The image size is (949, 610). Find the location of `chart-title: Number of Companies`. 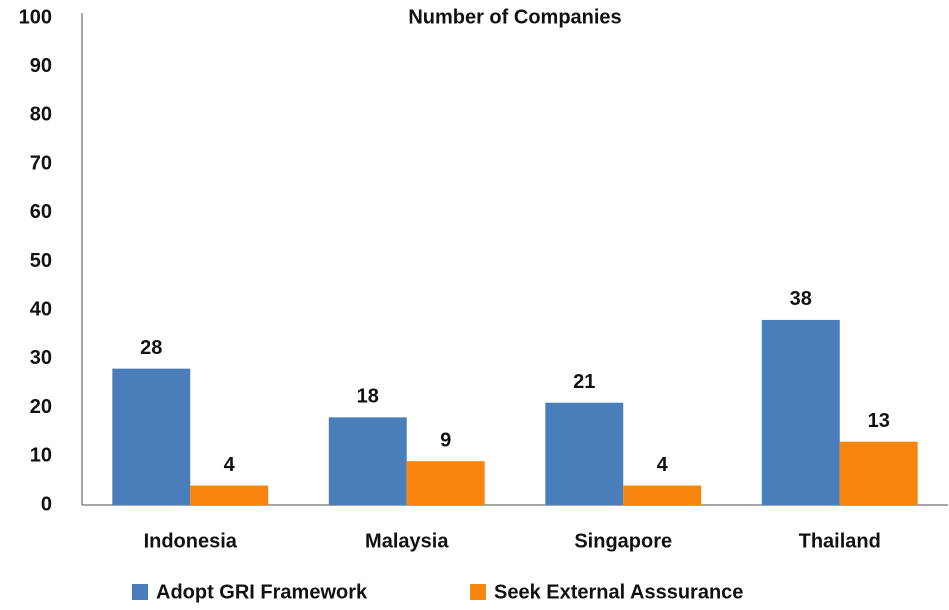

chart-title: Number of Companies is located at coordinates (514, 17).